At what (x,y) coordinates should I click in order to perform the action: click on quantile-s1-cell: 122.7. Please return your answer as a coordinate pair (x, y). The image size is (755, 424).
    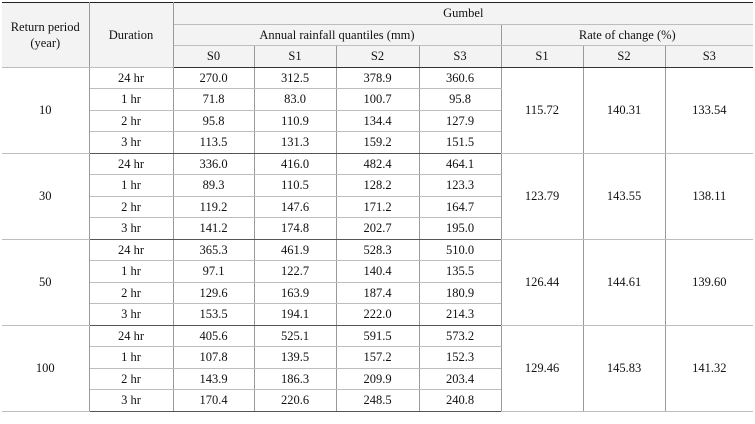
    Looking at the image, I should click on (295, 271).